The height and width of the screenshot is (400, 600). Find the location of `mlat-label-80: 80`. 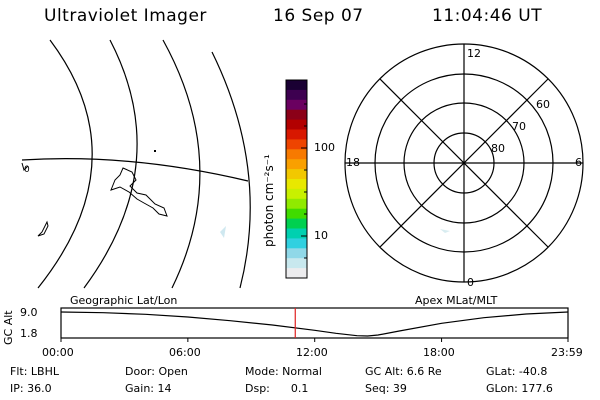

mlat-label-80: 80 is located at coordinates (498, 148).